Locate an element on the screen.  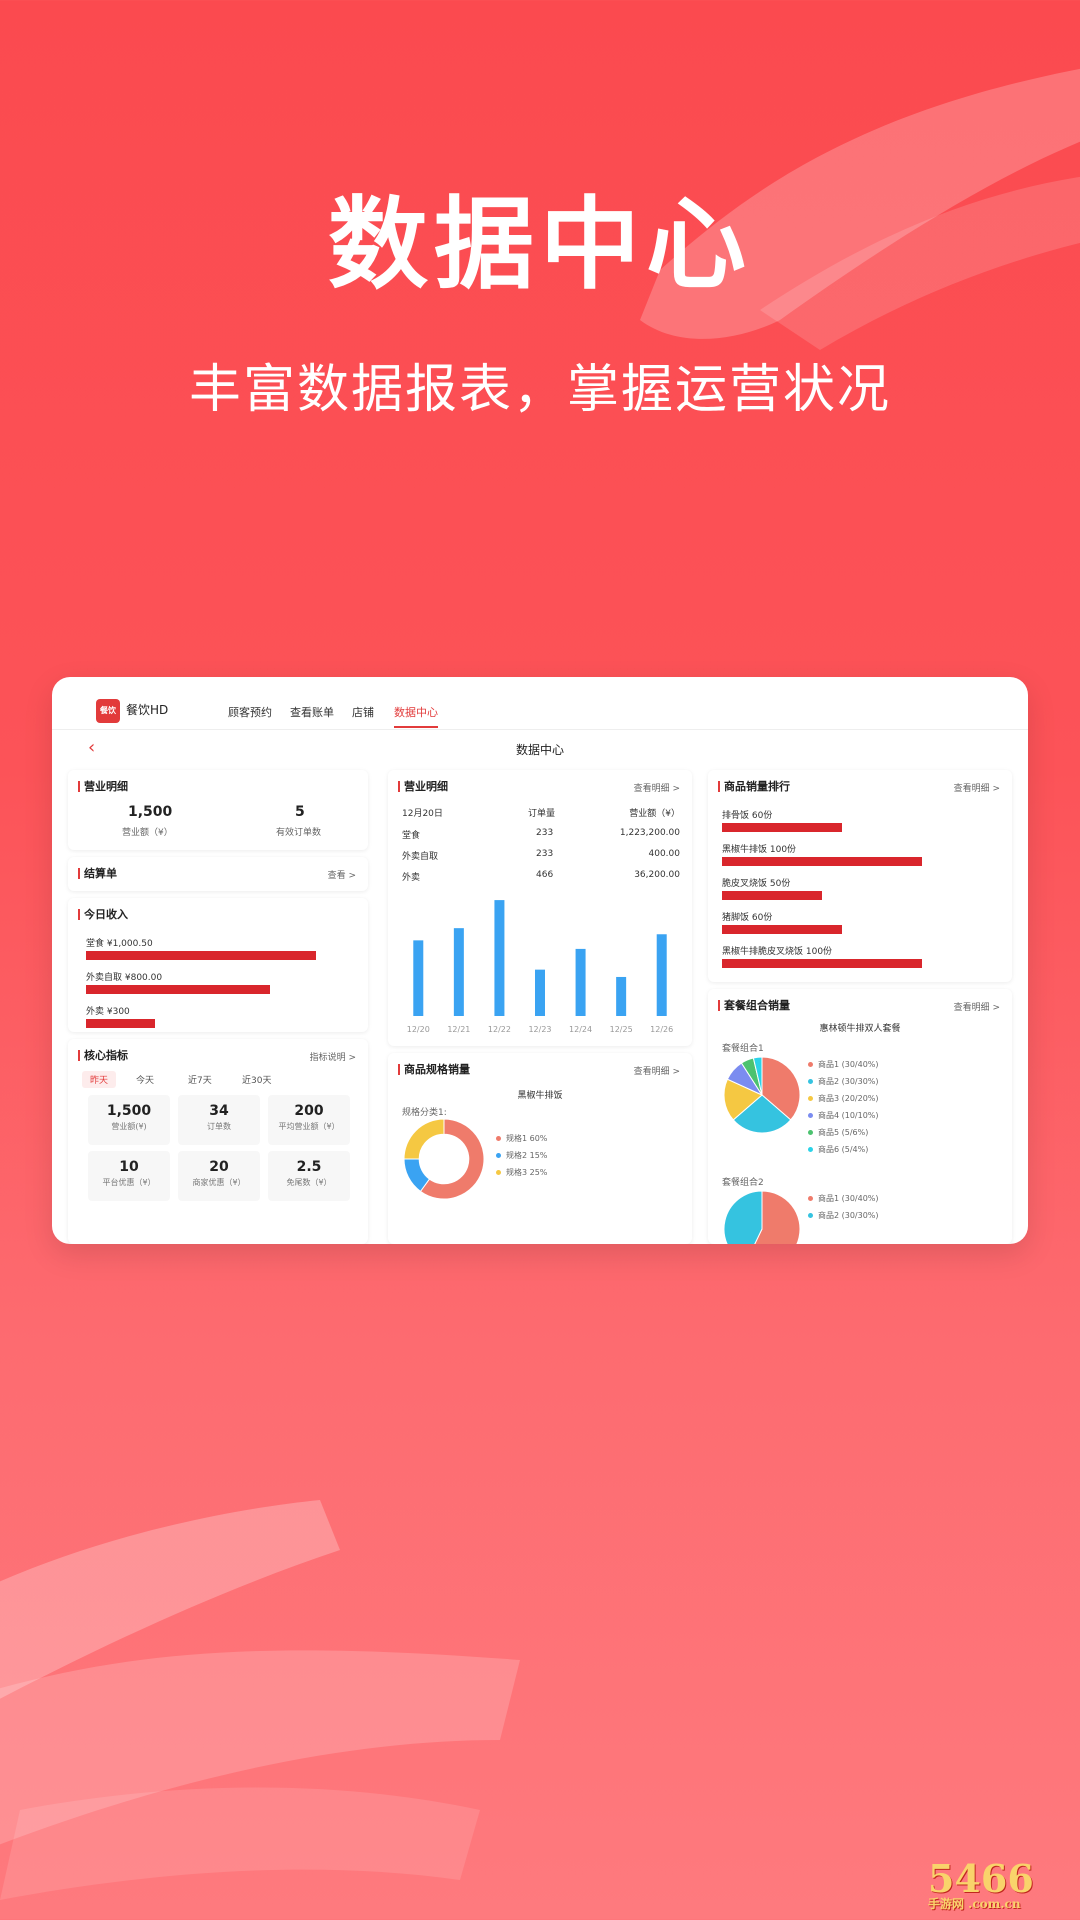
table-cell: 400.00 is located at coordinates (664, 854).